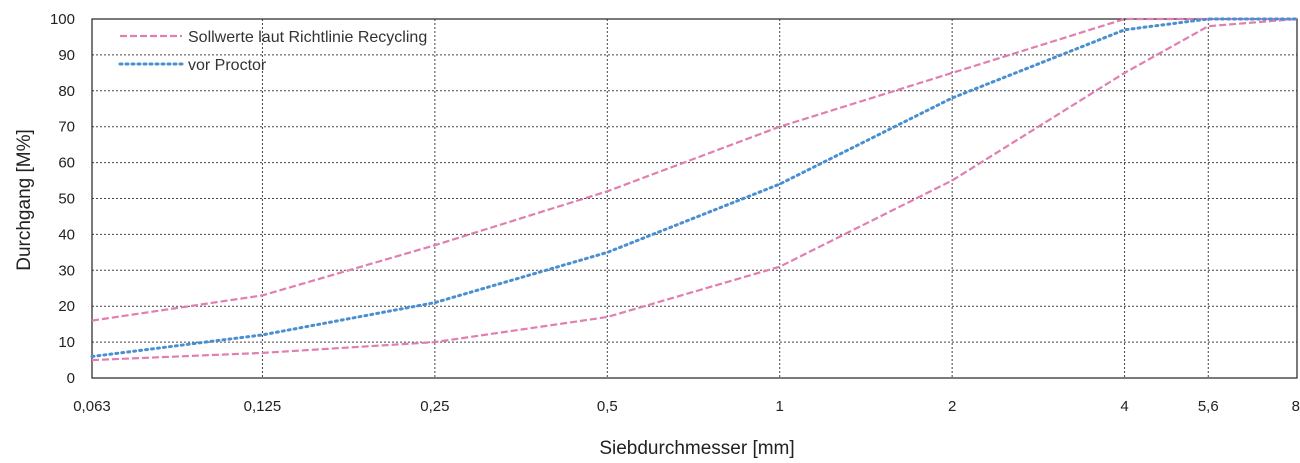 The width and height of the screenshot is (1300, 463). What do you see at coordinates (66, 270) in the screenshot?
I see `y-tick-label: 30` at bounding box center [66, 270].